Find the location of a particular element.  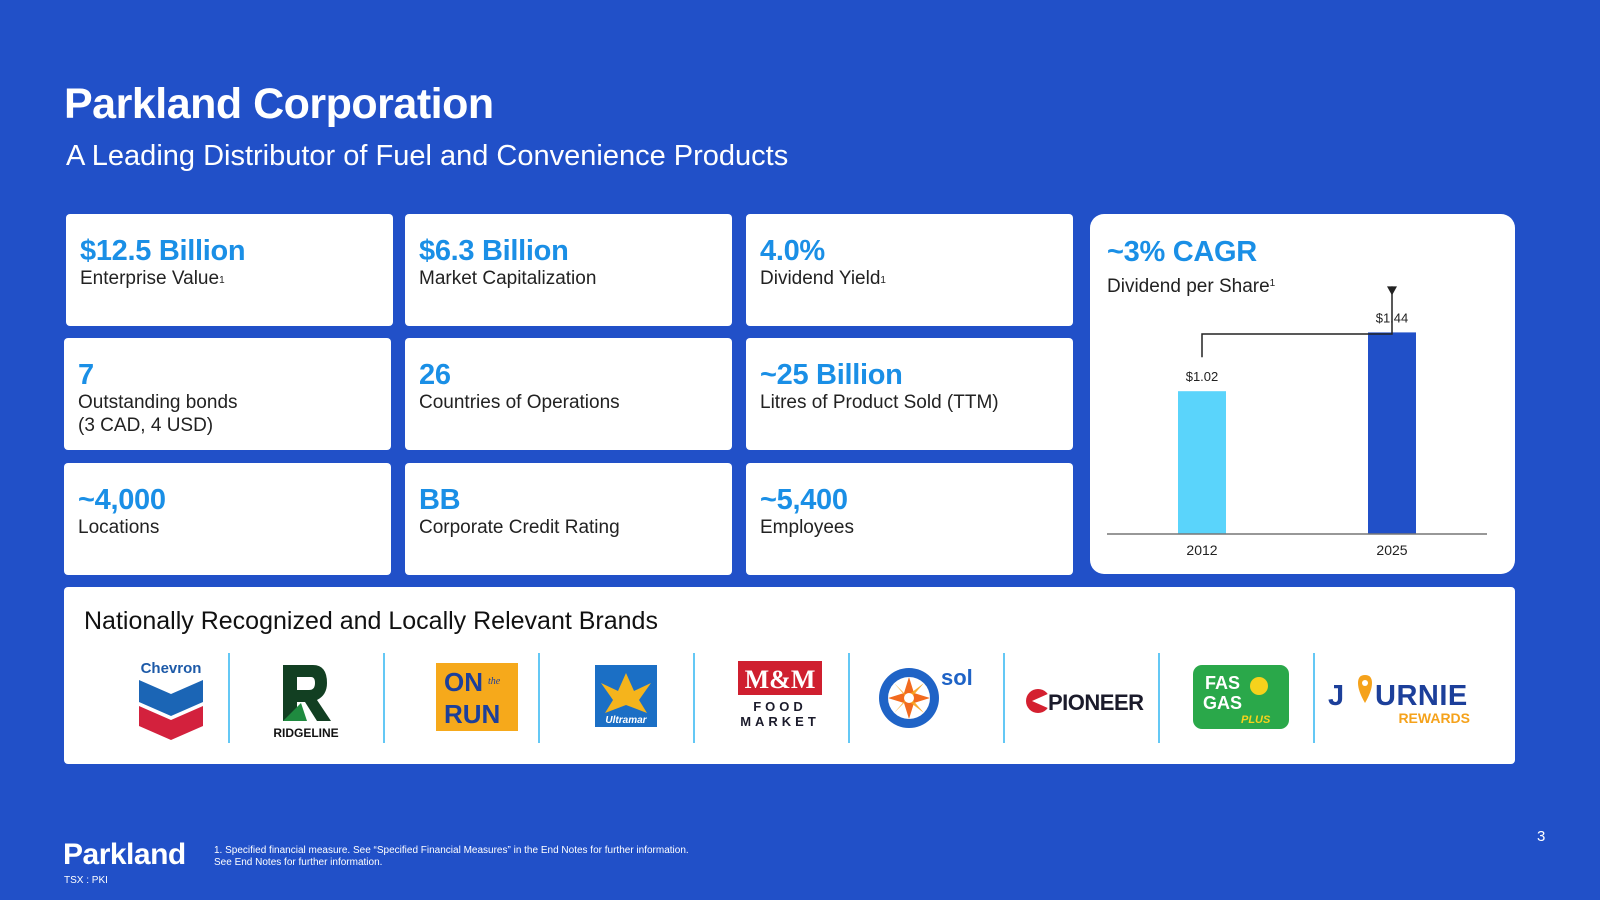

page-number: 3 is located at coordinates (1541, 836).